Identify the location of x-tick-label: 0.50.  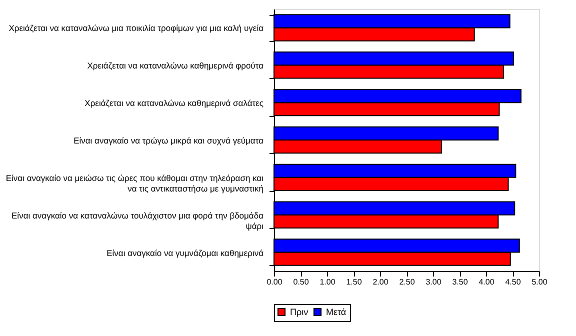
(301, 282).